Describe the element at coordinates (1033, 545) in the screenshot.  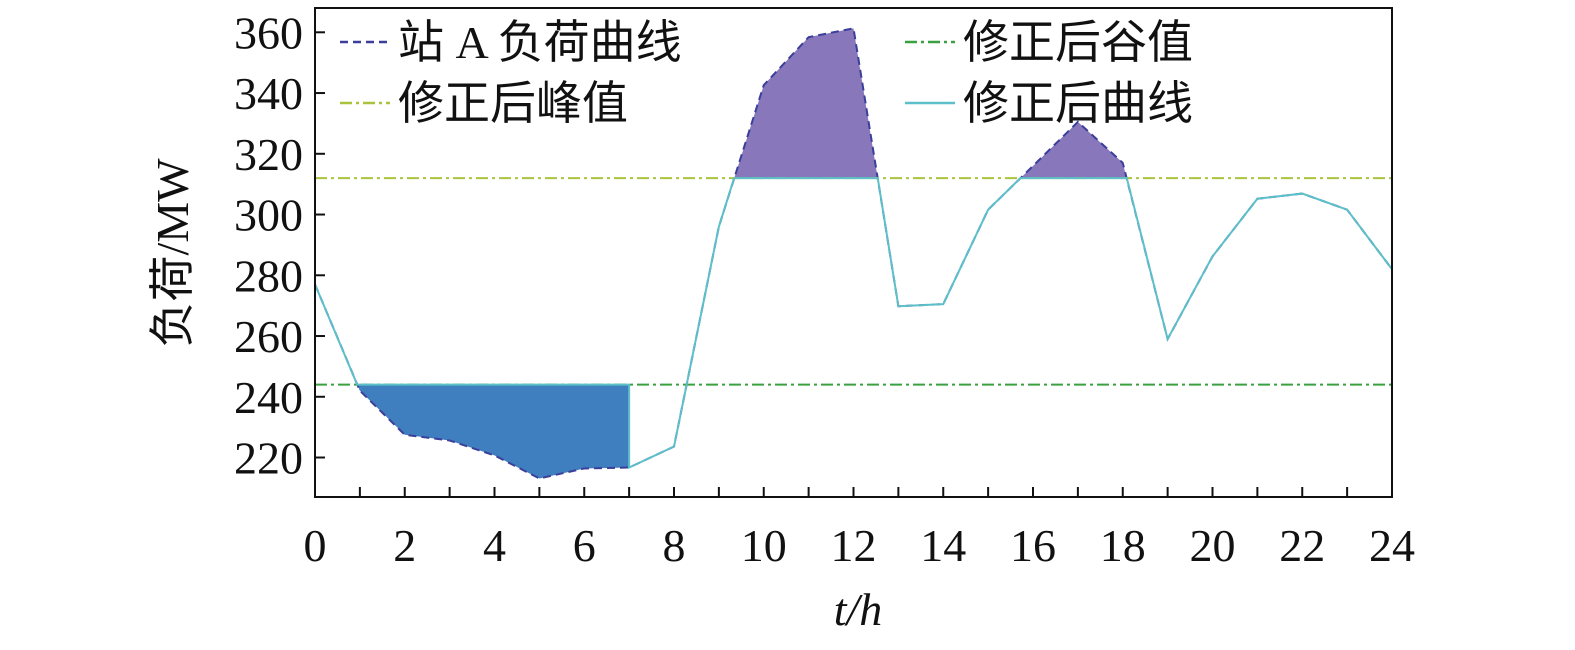
I see `x-tick-label: 16` at that location.